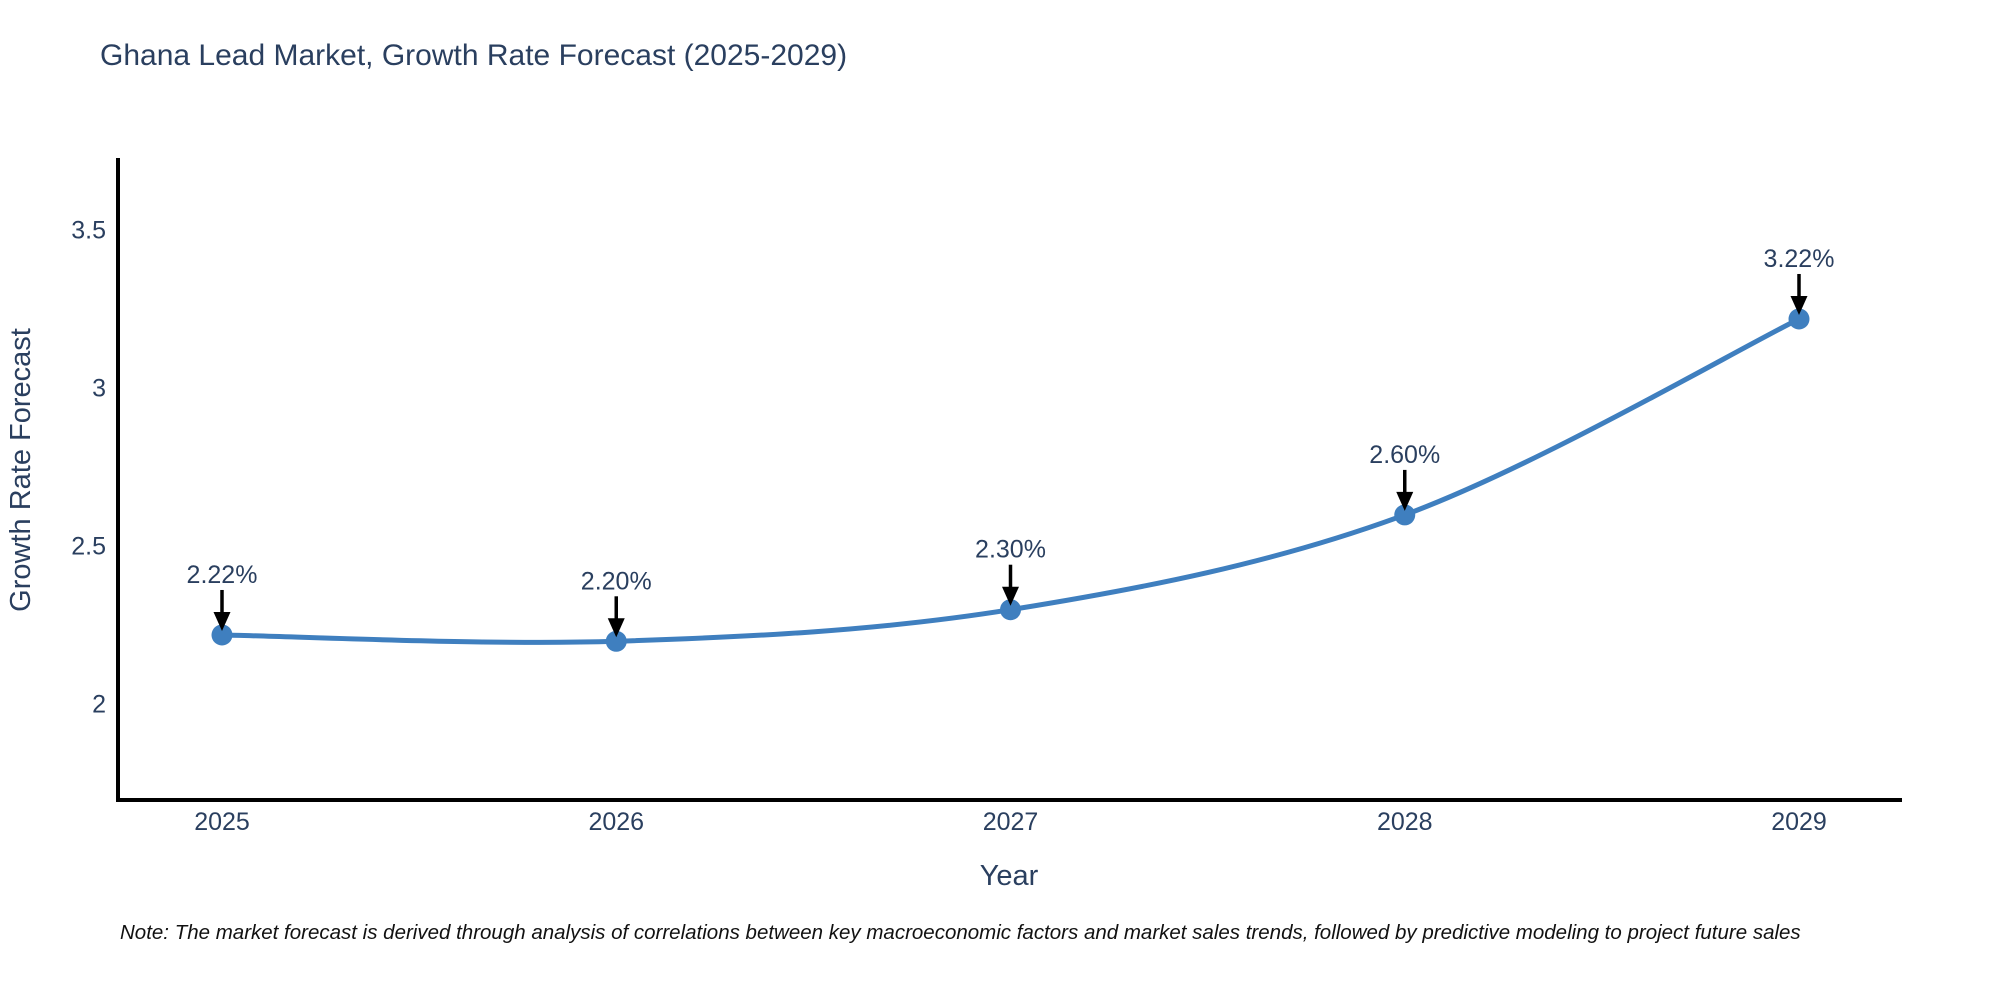 The image size is (2000, 1000). What do you see at coordinates (1009, 876) in the screenshot?
I see `x-axis-title: Year` at bounding box center [1009, 876].